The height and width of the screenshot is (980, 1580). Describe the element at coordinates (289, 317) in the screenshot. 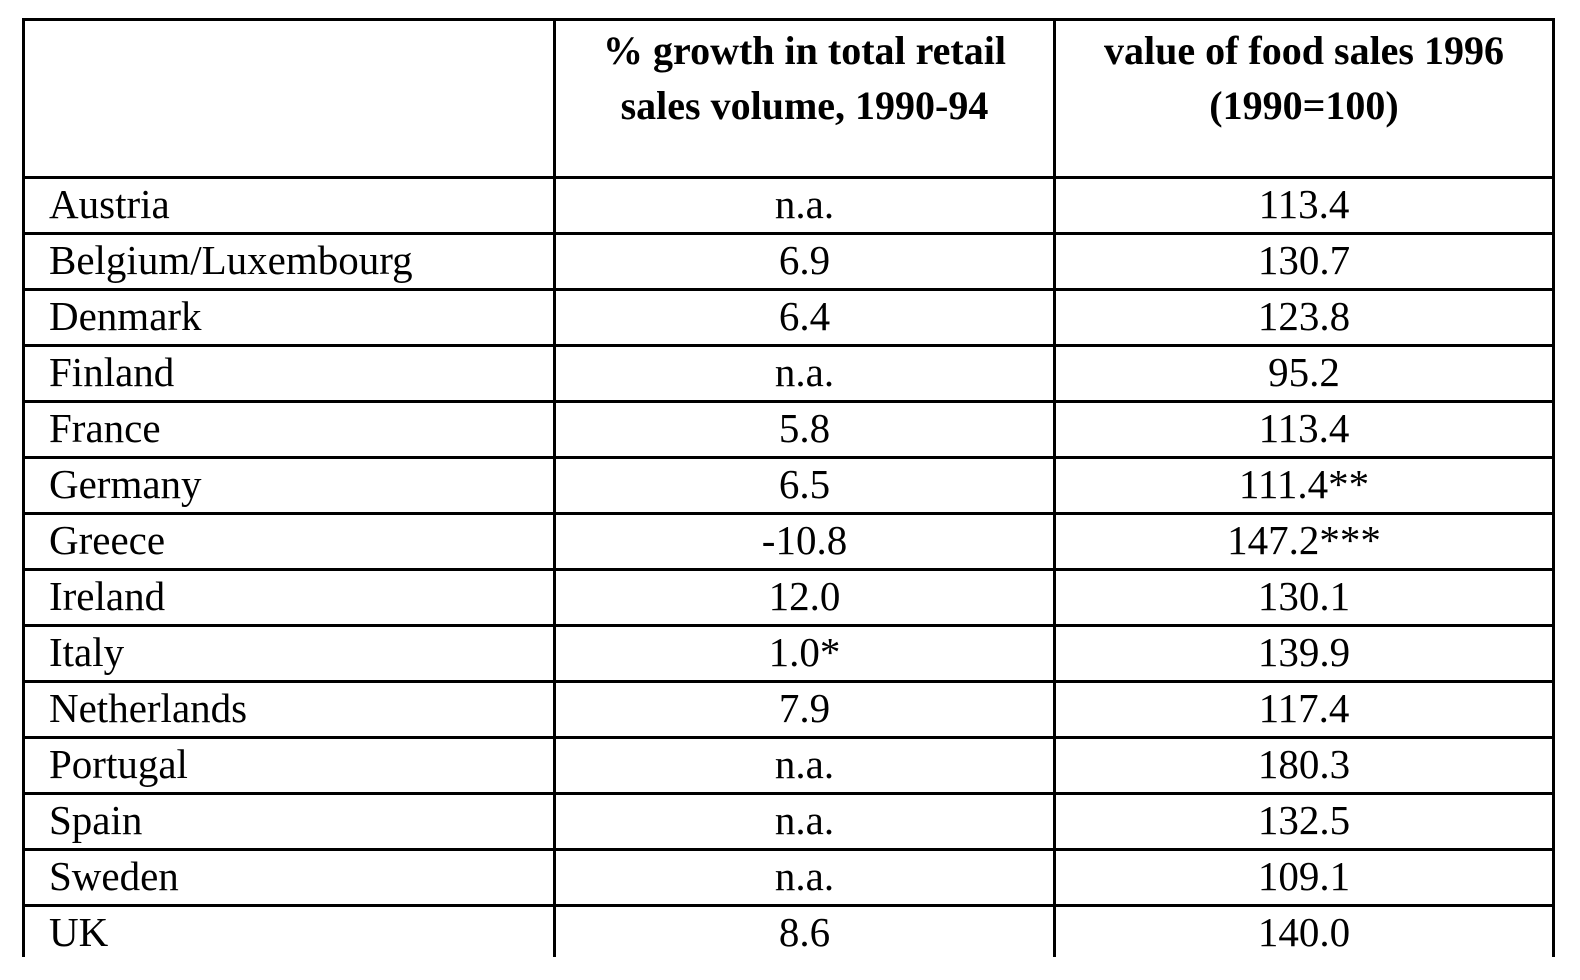

I see `country-cell: Denmark` at that location.